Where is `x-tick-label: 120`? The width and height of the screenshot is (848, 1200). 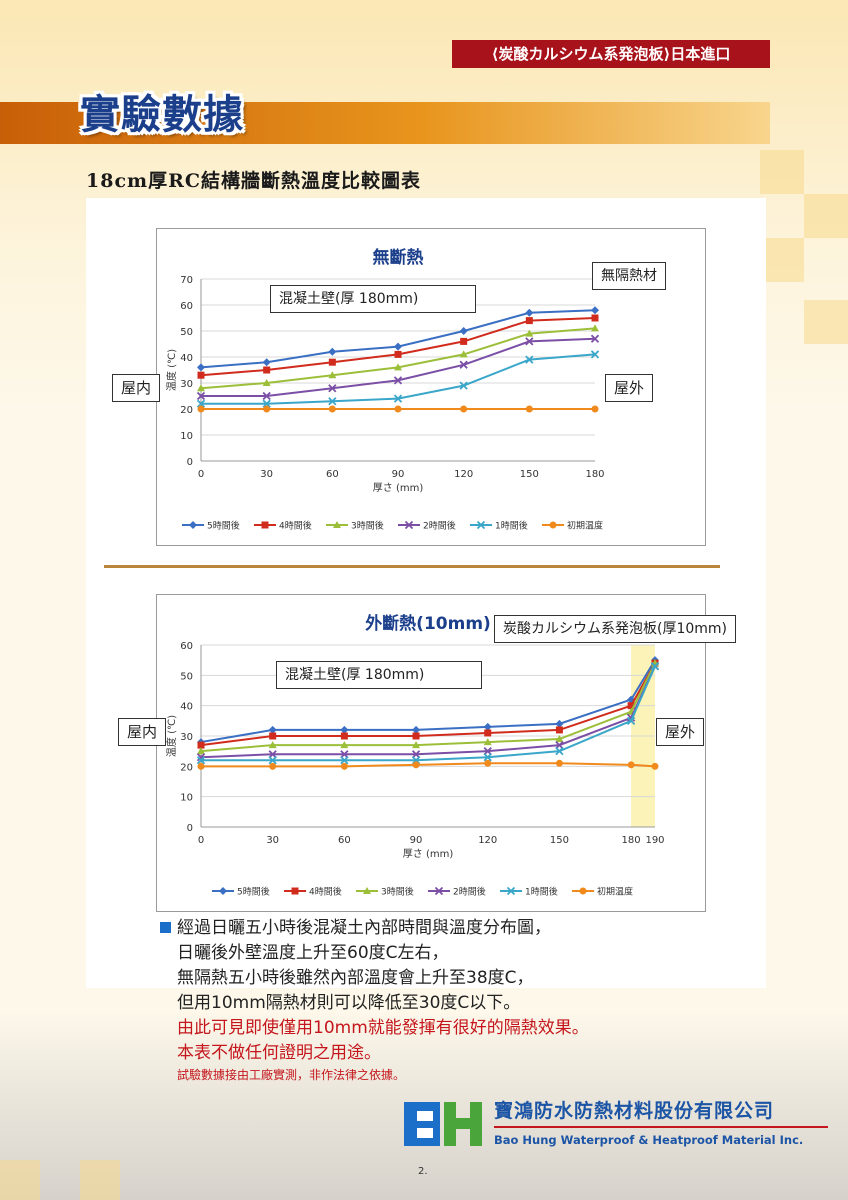
x-tick-label: 120 is located at coordinates (487, 840).